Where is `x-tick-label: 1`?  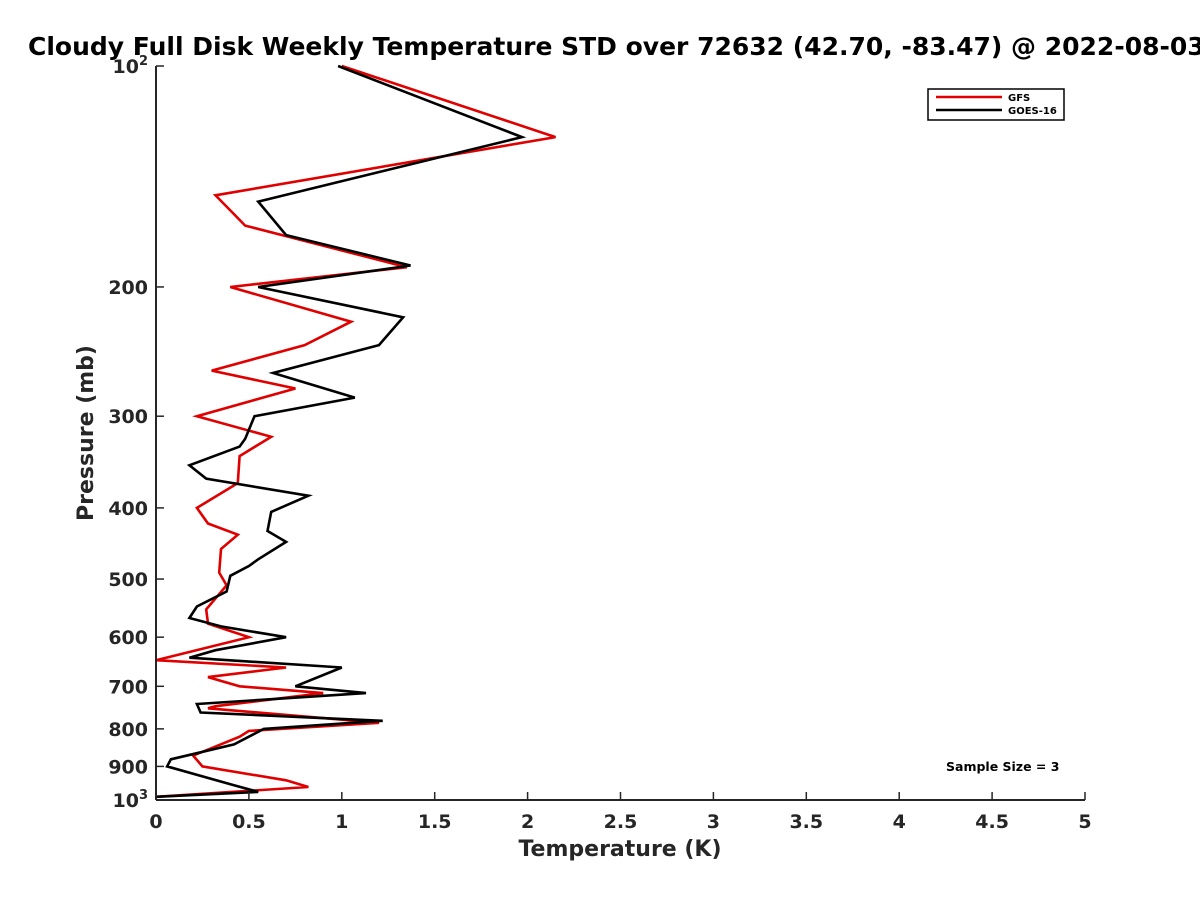 x-tick-label: 1 is located at coordinates (341, 822).